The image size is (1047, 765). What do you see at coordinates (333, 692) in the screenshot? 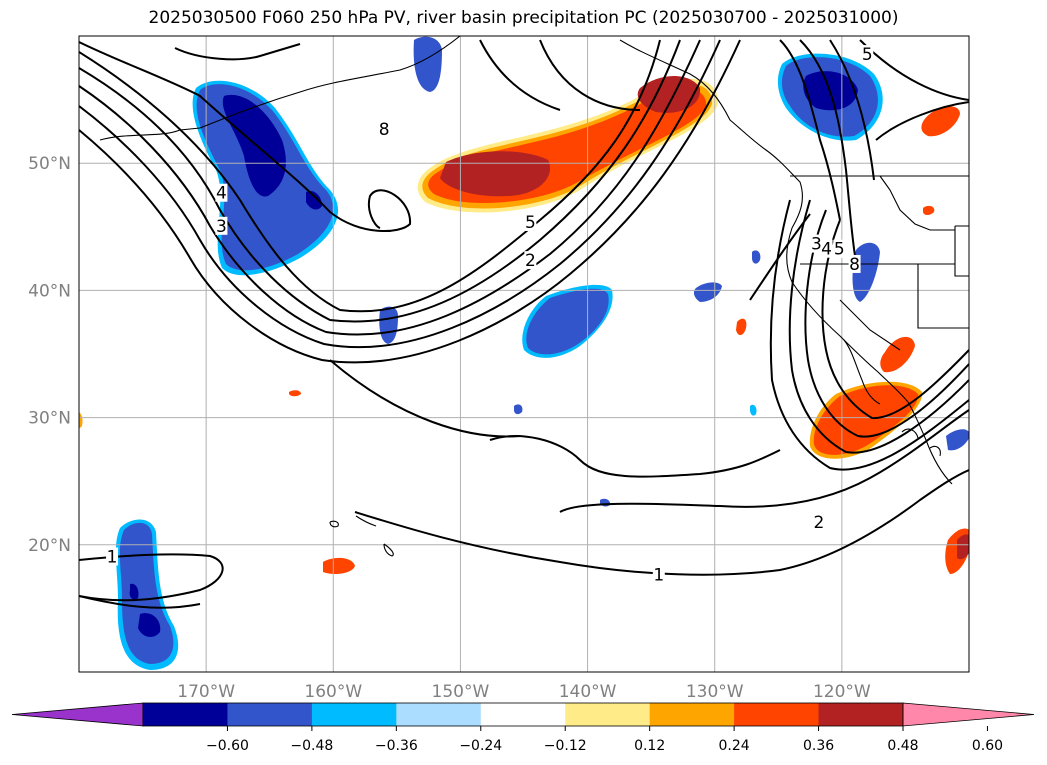
I see `longitude-tick-label: 160°W` at bounding box center [333, 692].